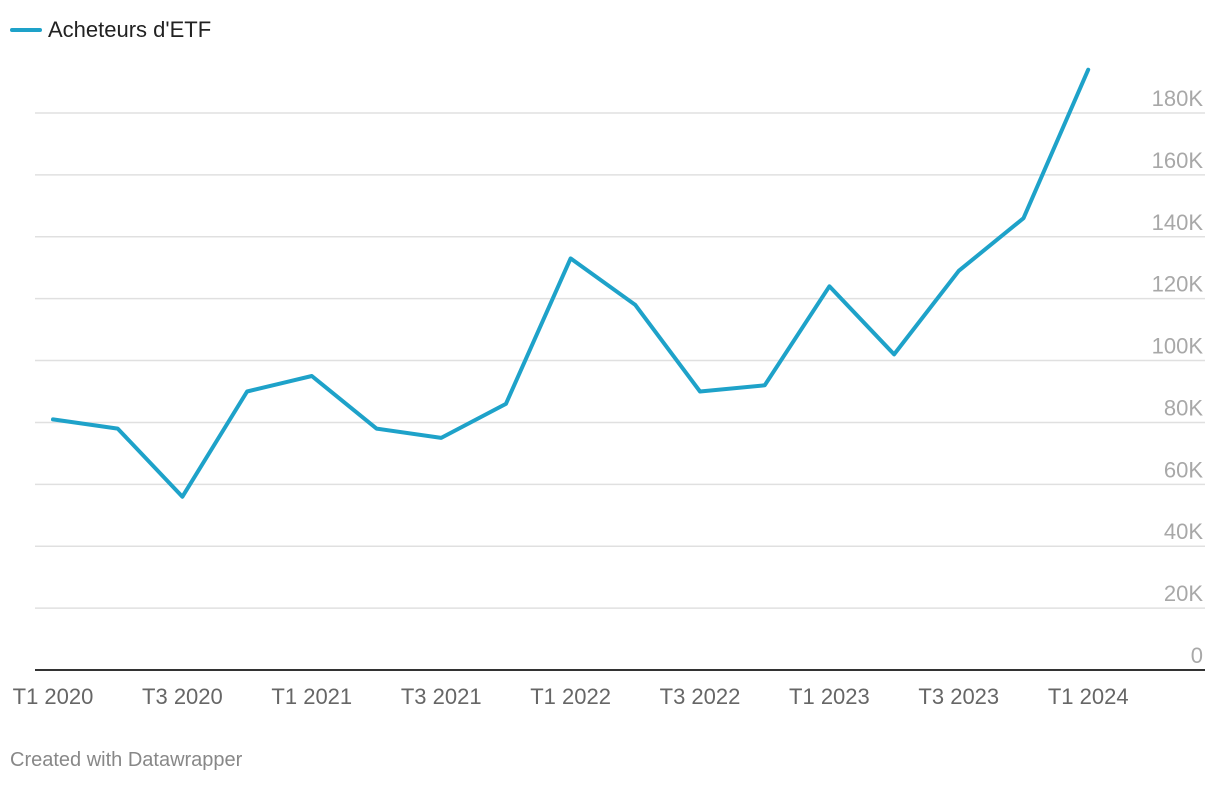 This screenshot has width=1220, height=786. I want to click on y-tick-label: 160K, so click(1178, 160).